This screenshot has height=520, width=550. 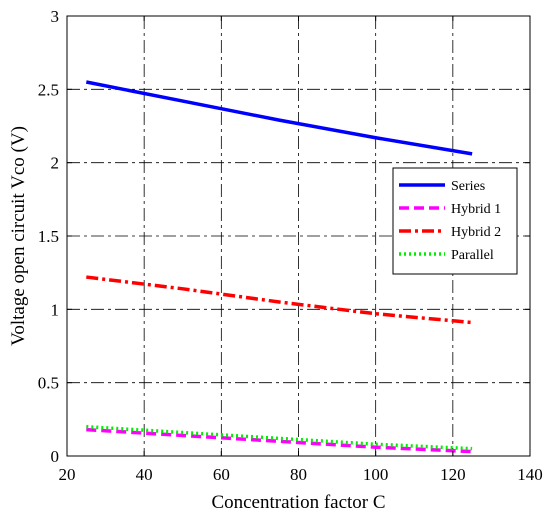 I want to click on x-tick-label: 40, so click(x=144, y=474).